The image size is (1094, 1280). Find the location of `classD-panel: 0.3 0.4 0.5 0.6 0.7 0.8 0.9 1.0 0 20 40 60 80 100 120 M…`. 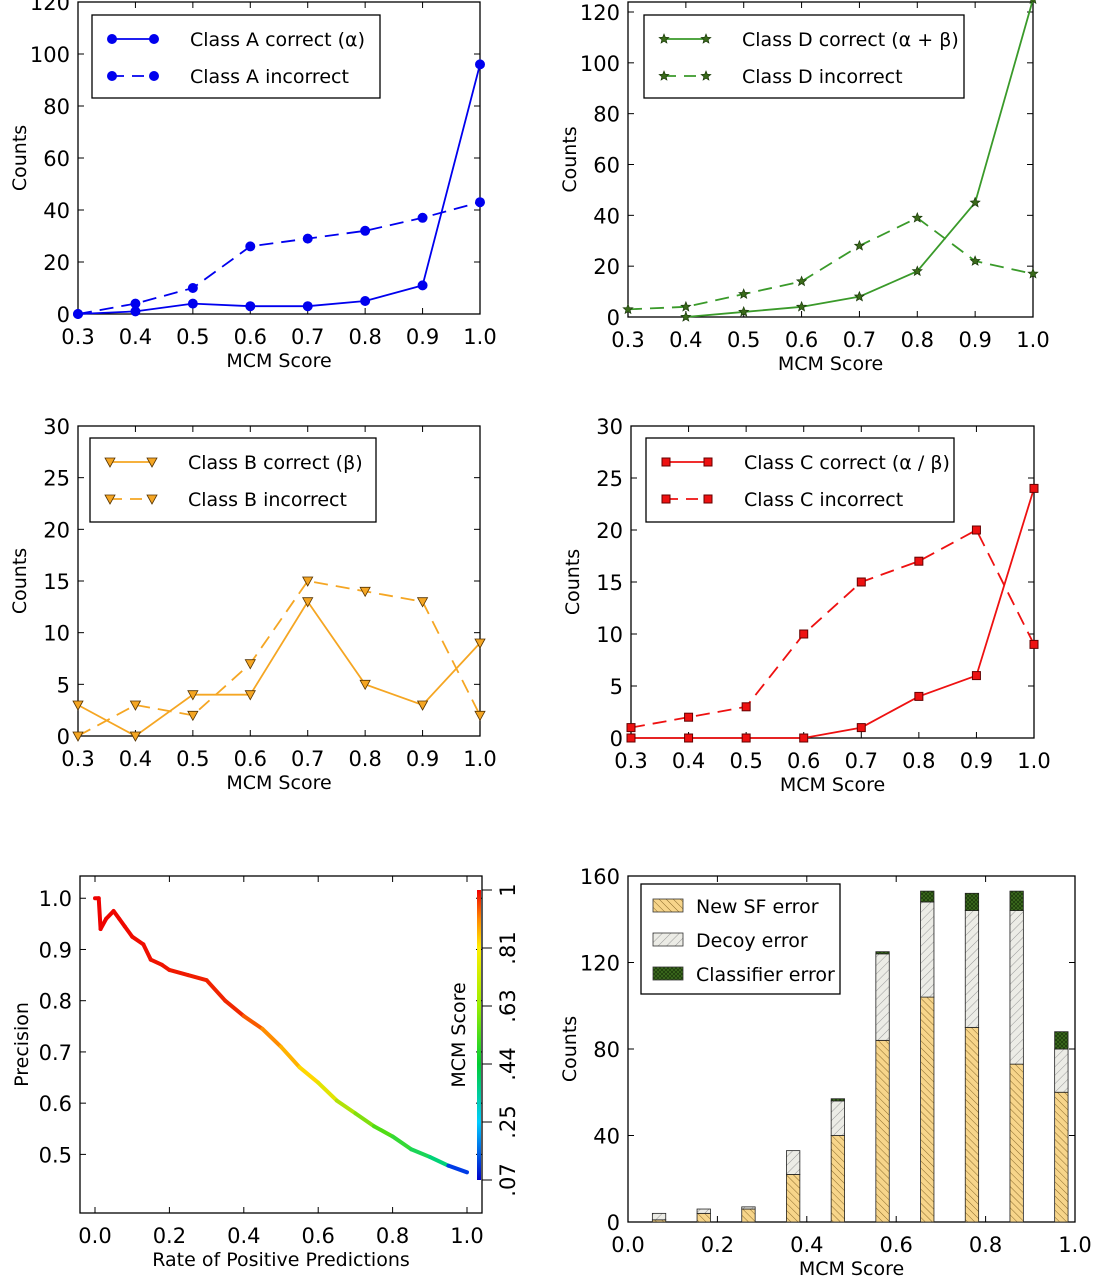

classD-panel: 0.3 0.4 0.5 0.6 0.7 0.8 0.9 1.0 0 20 40 60 80 100 120 M… is located at coordinates (804, 187).